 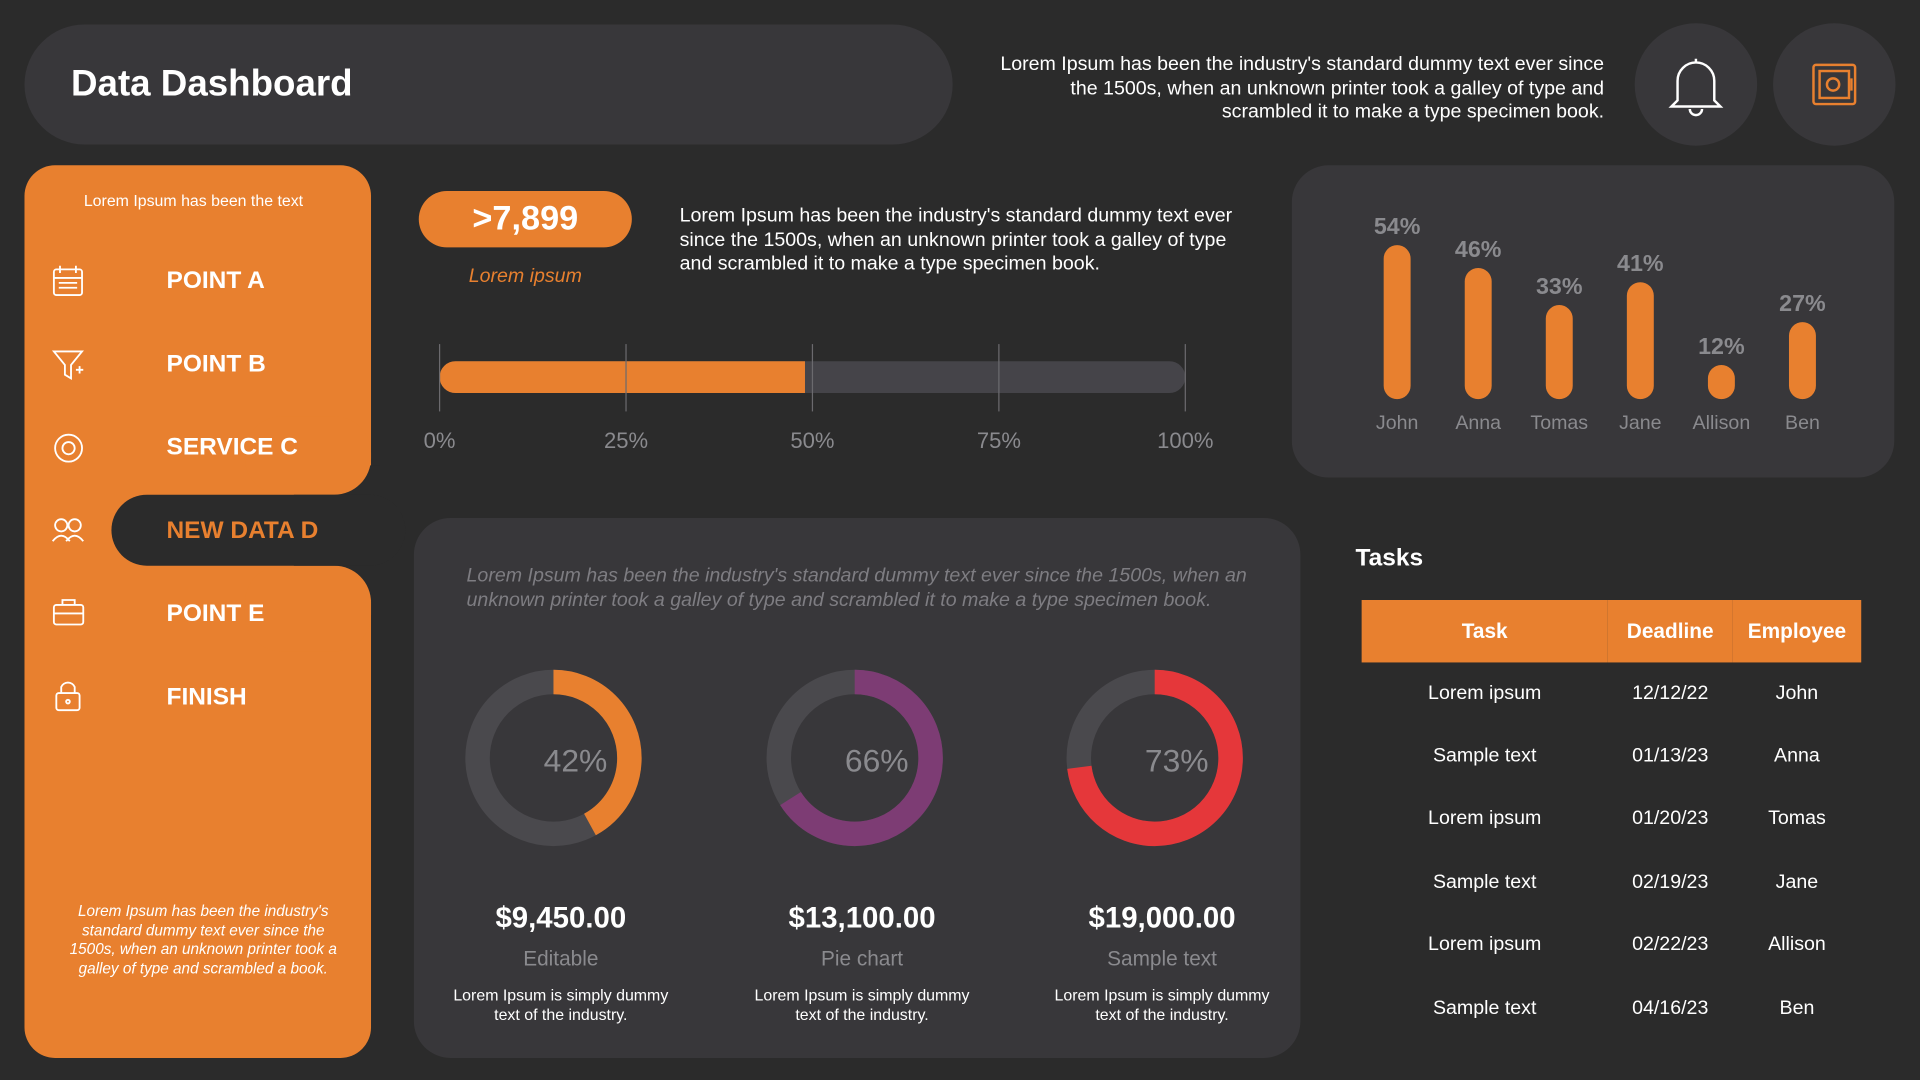 What do you see at coordinates (999, 440) in the screenshot?
I see `x-tick-label: 75%` at bounding box center [999, 440].